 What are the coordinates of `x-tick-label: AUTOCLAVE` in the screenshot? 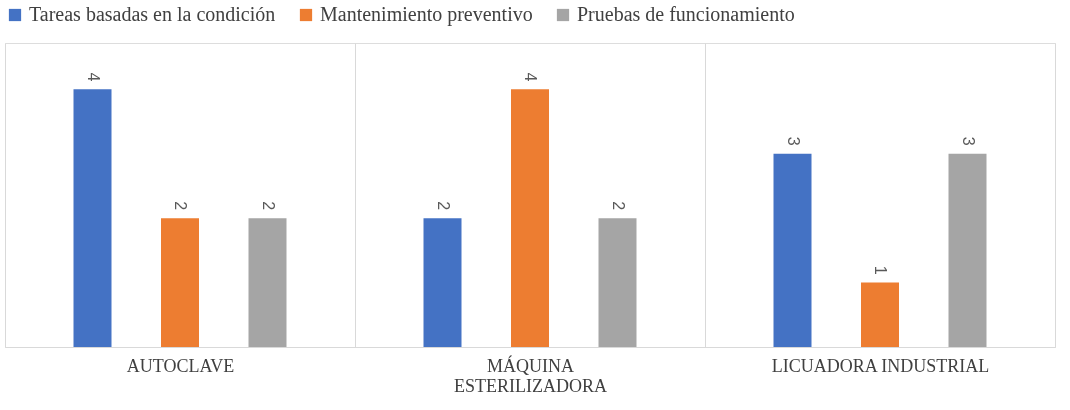 It's located at (180, 365).